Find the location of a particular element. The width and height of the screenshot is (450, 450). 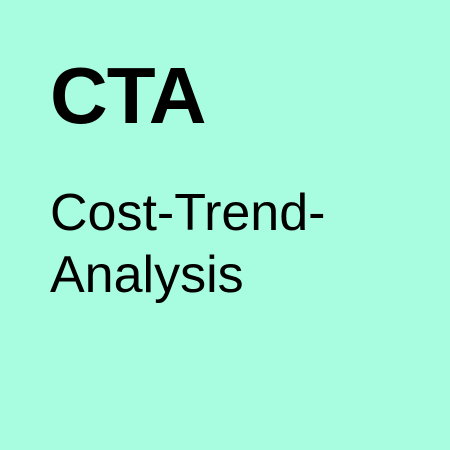

acronym-heading: CTA is located at coordinates (128, 95).